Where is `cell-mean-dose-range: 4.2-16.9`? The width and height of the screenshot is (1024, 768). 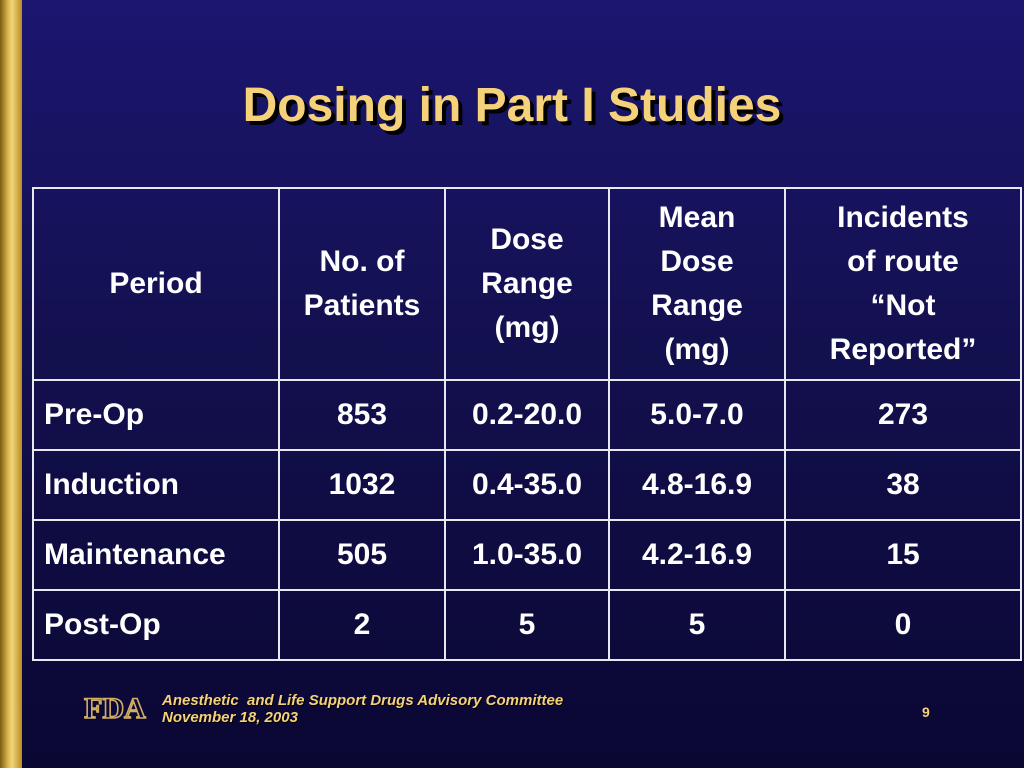
cell-mean-dose-range: 4.2-16.9 is located at coordinates (697, 555).